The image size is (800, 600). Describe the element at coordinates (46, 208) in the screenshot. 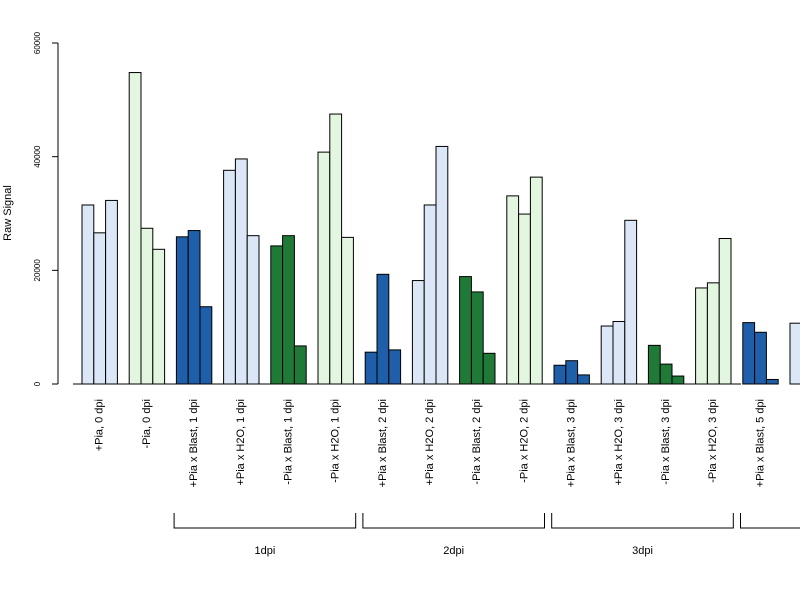

I see `y-axis: 0 20000 40000 60000` at that location.